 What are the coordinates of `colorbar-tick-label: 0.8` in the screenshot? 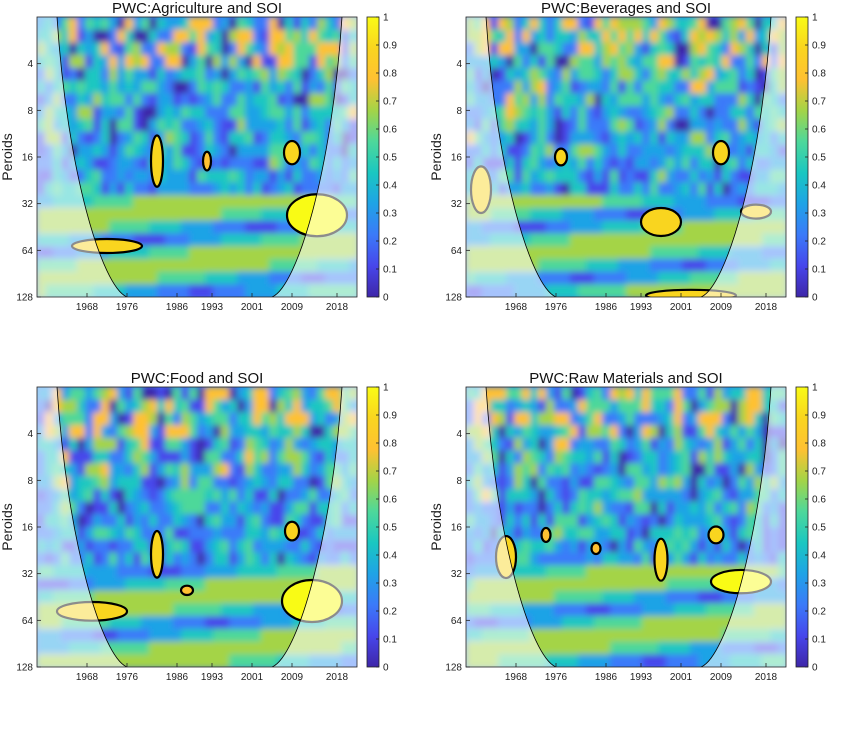 It's located at (819, 444).